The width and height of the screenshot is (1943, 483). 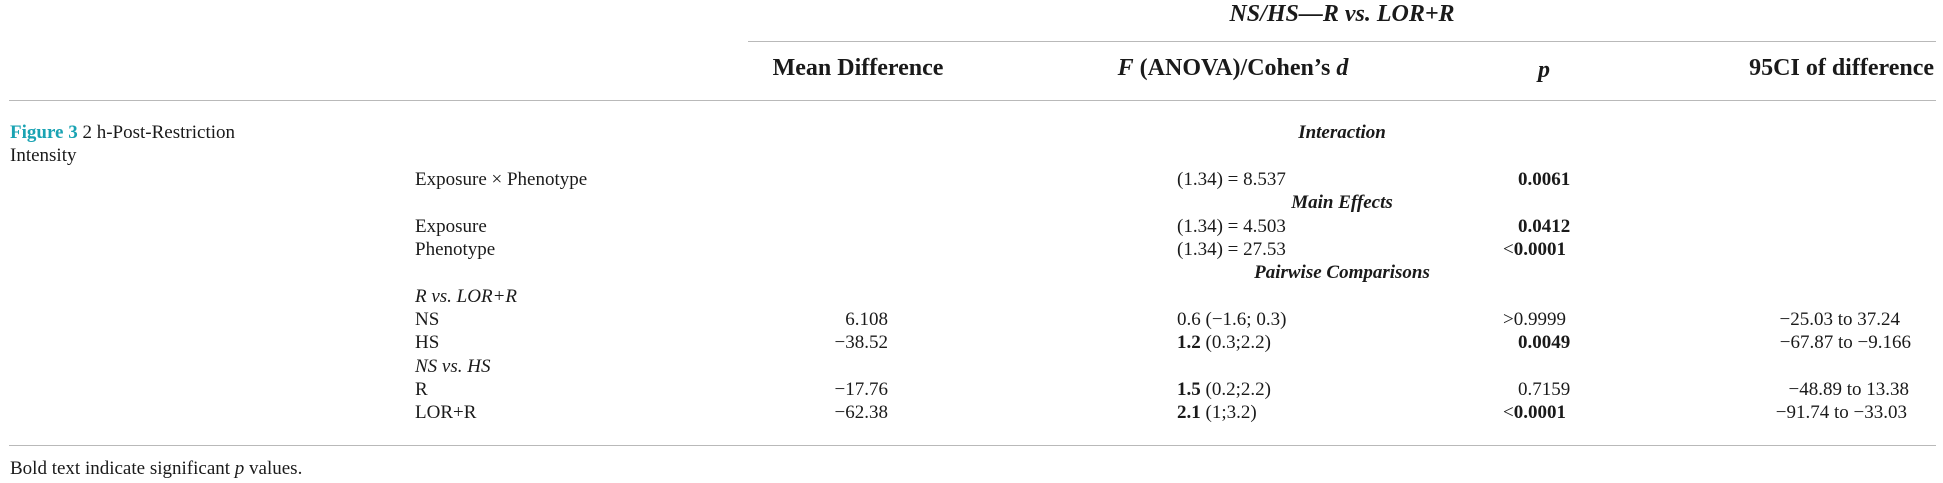 What do you see at coordinates (446, 412) in the screenshot?
I see `row-lor-r-label: LOR+R` at bounding box center [446, 412].